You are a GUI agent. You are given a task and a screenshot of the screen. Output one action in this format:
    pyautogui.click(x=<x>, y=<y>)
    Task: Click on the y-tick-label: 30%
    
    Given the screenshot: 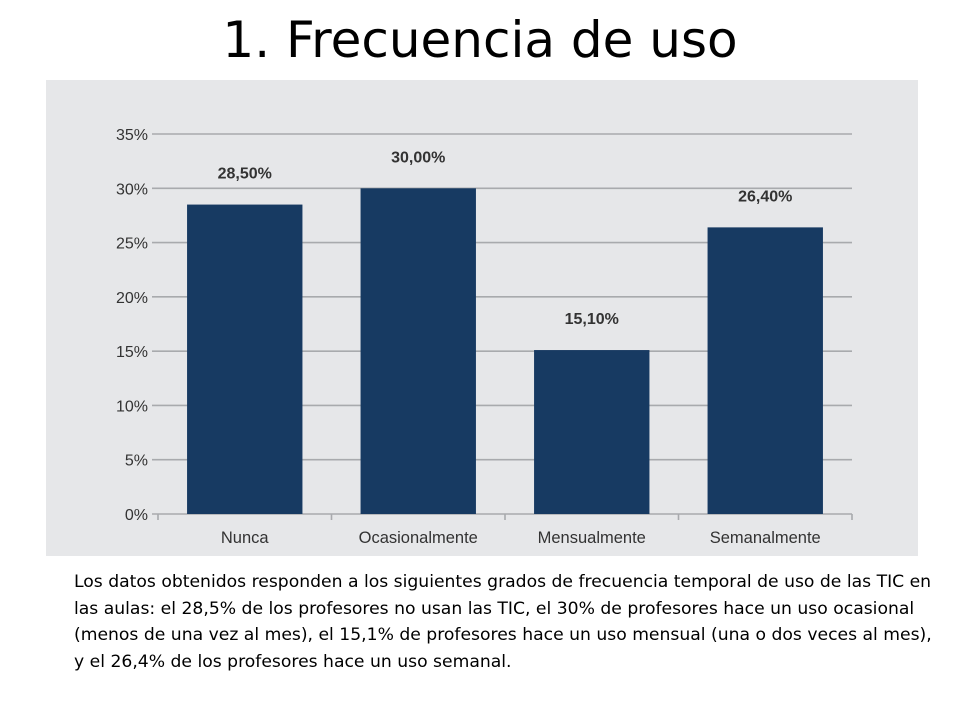 What is the action you would take?
    pyautogui.click(x=132, y=189)
    